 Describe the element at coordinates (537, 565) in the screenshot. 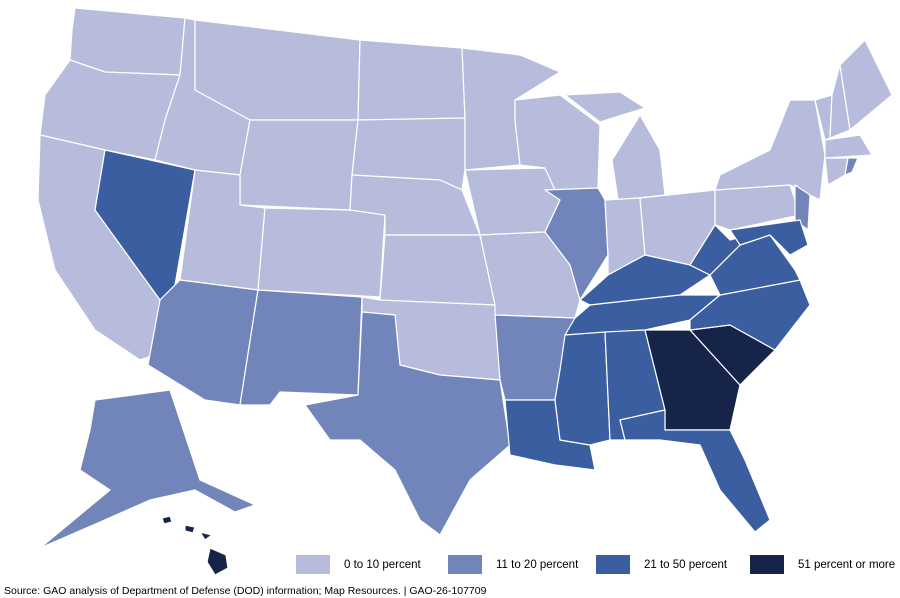

I see `legend-label: 11 to 20 percent` at that location.